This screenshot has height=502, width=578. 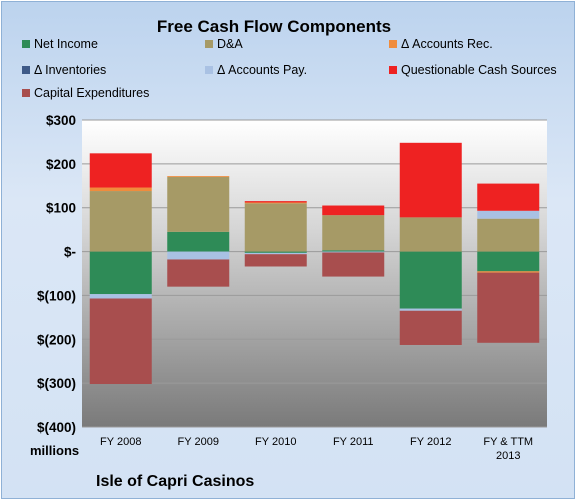 What do you see at coordinates (70, 70) in the screenshot?
I see `legend-label: Δ Inventories` at bounding box center [70, 70].